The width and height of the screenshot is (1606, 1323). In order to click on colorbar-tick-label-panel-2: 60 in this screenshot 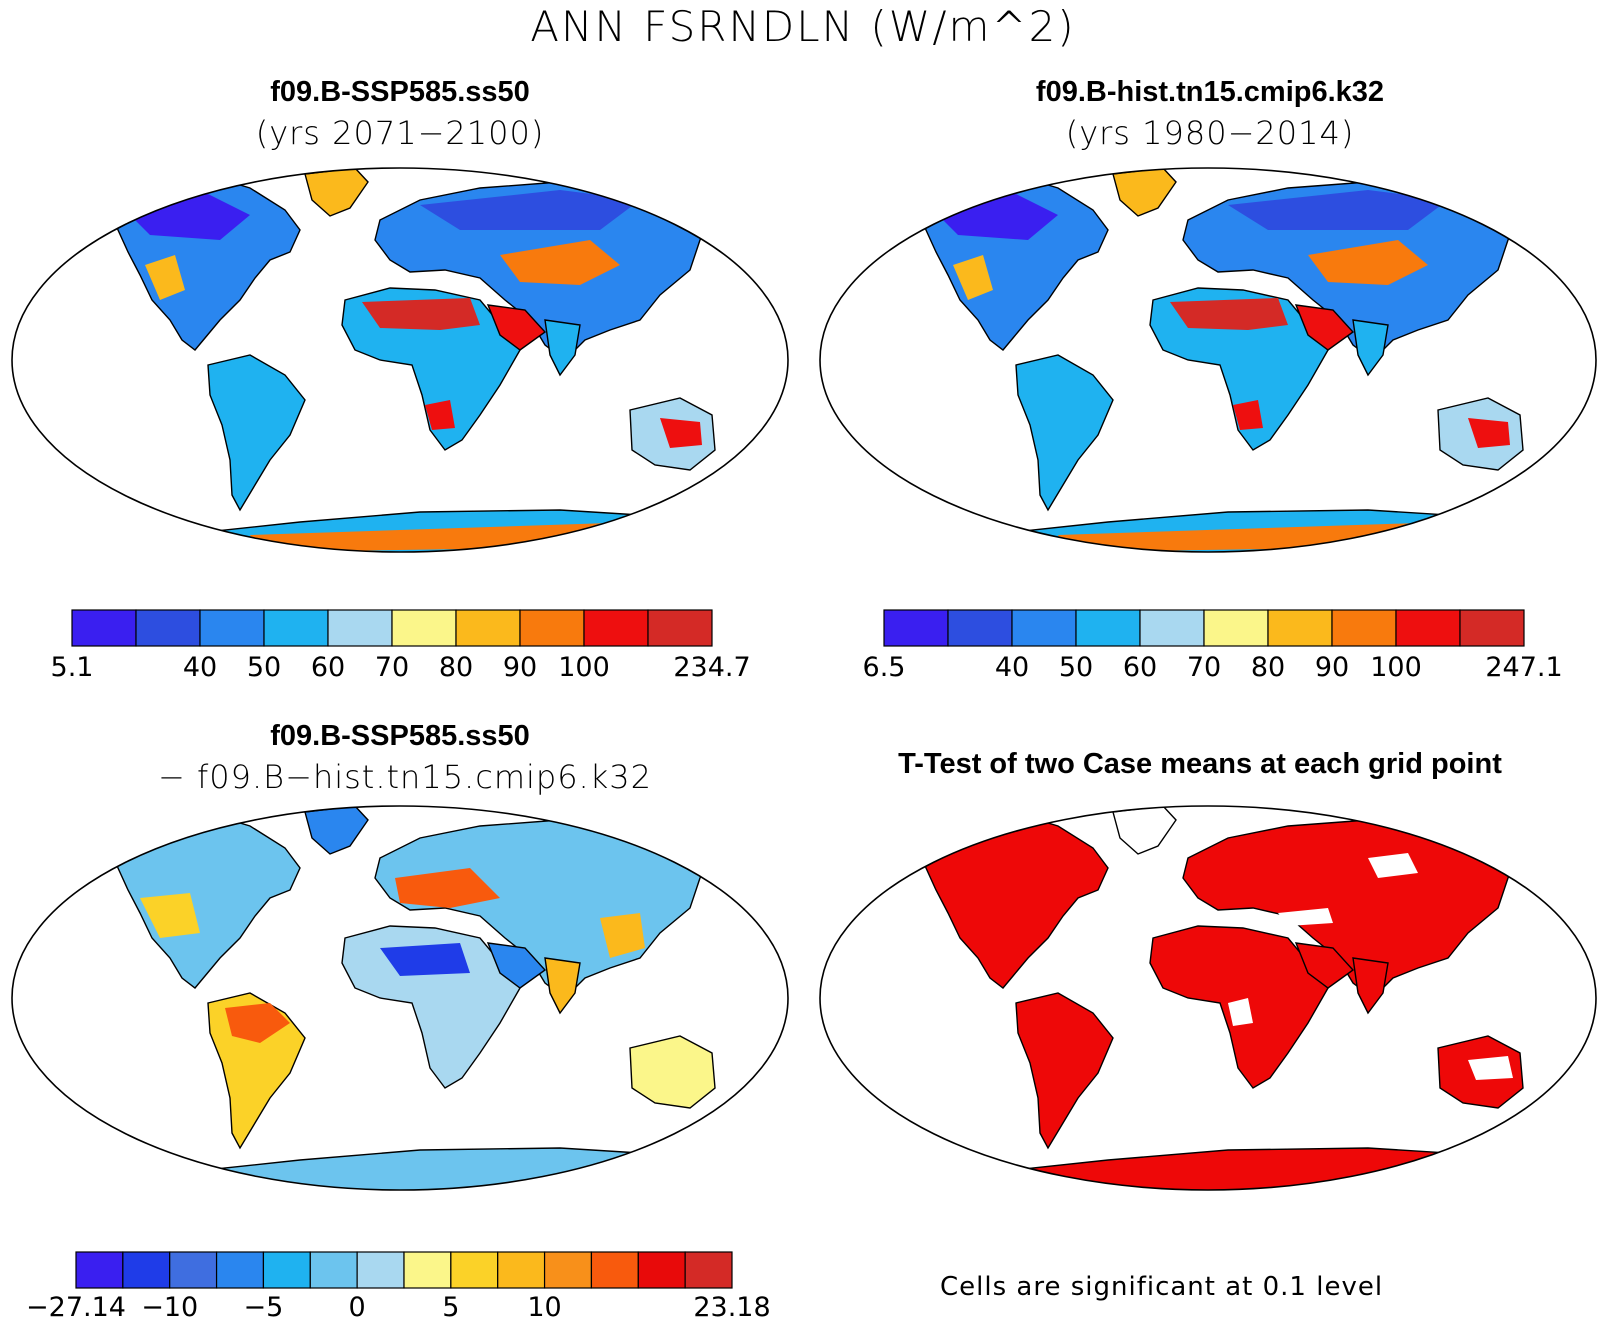, I will do `click(1140, 667)`.